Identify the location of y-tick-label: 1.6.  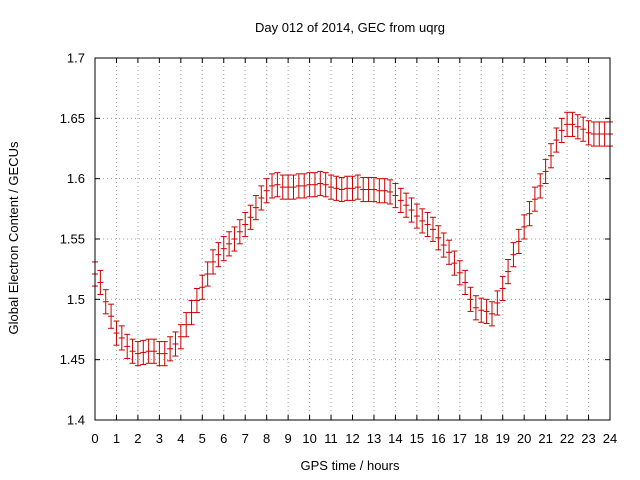
(76, 178).